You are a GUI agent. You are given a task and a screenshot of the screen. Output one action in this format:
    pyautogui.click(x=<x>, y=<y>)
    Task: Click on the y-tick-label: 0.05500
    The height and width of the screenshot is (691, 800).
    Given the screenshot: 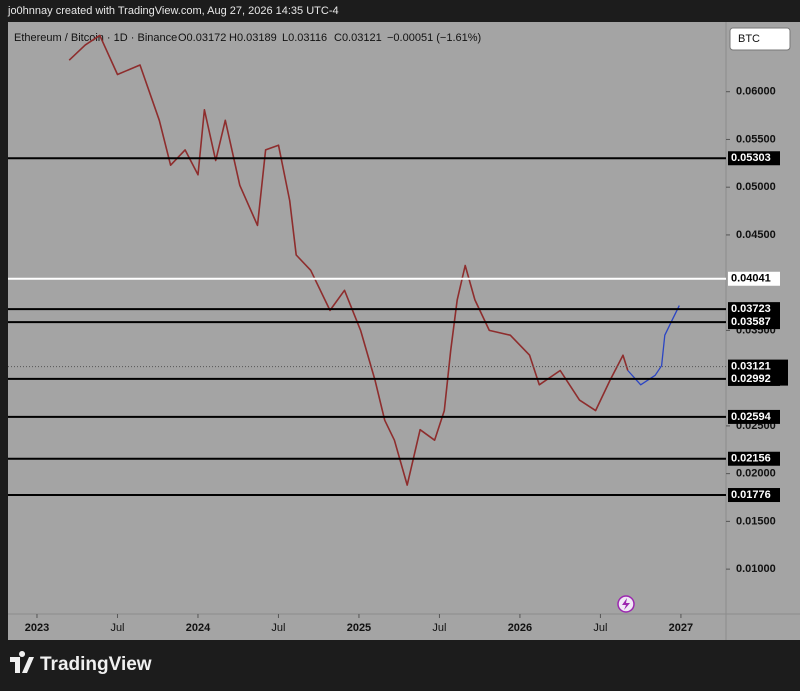 What is the action you would take?
    pyautogui.click(x=756, y=139)
    